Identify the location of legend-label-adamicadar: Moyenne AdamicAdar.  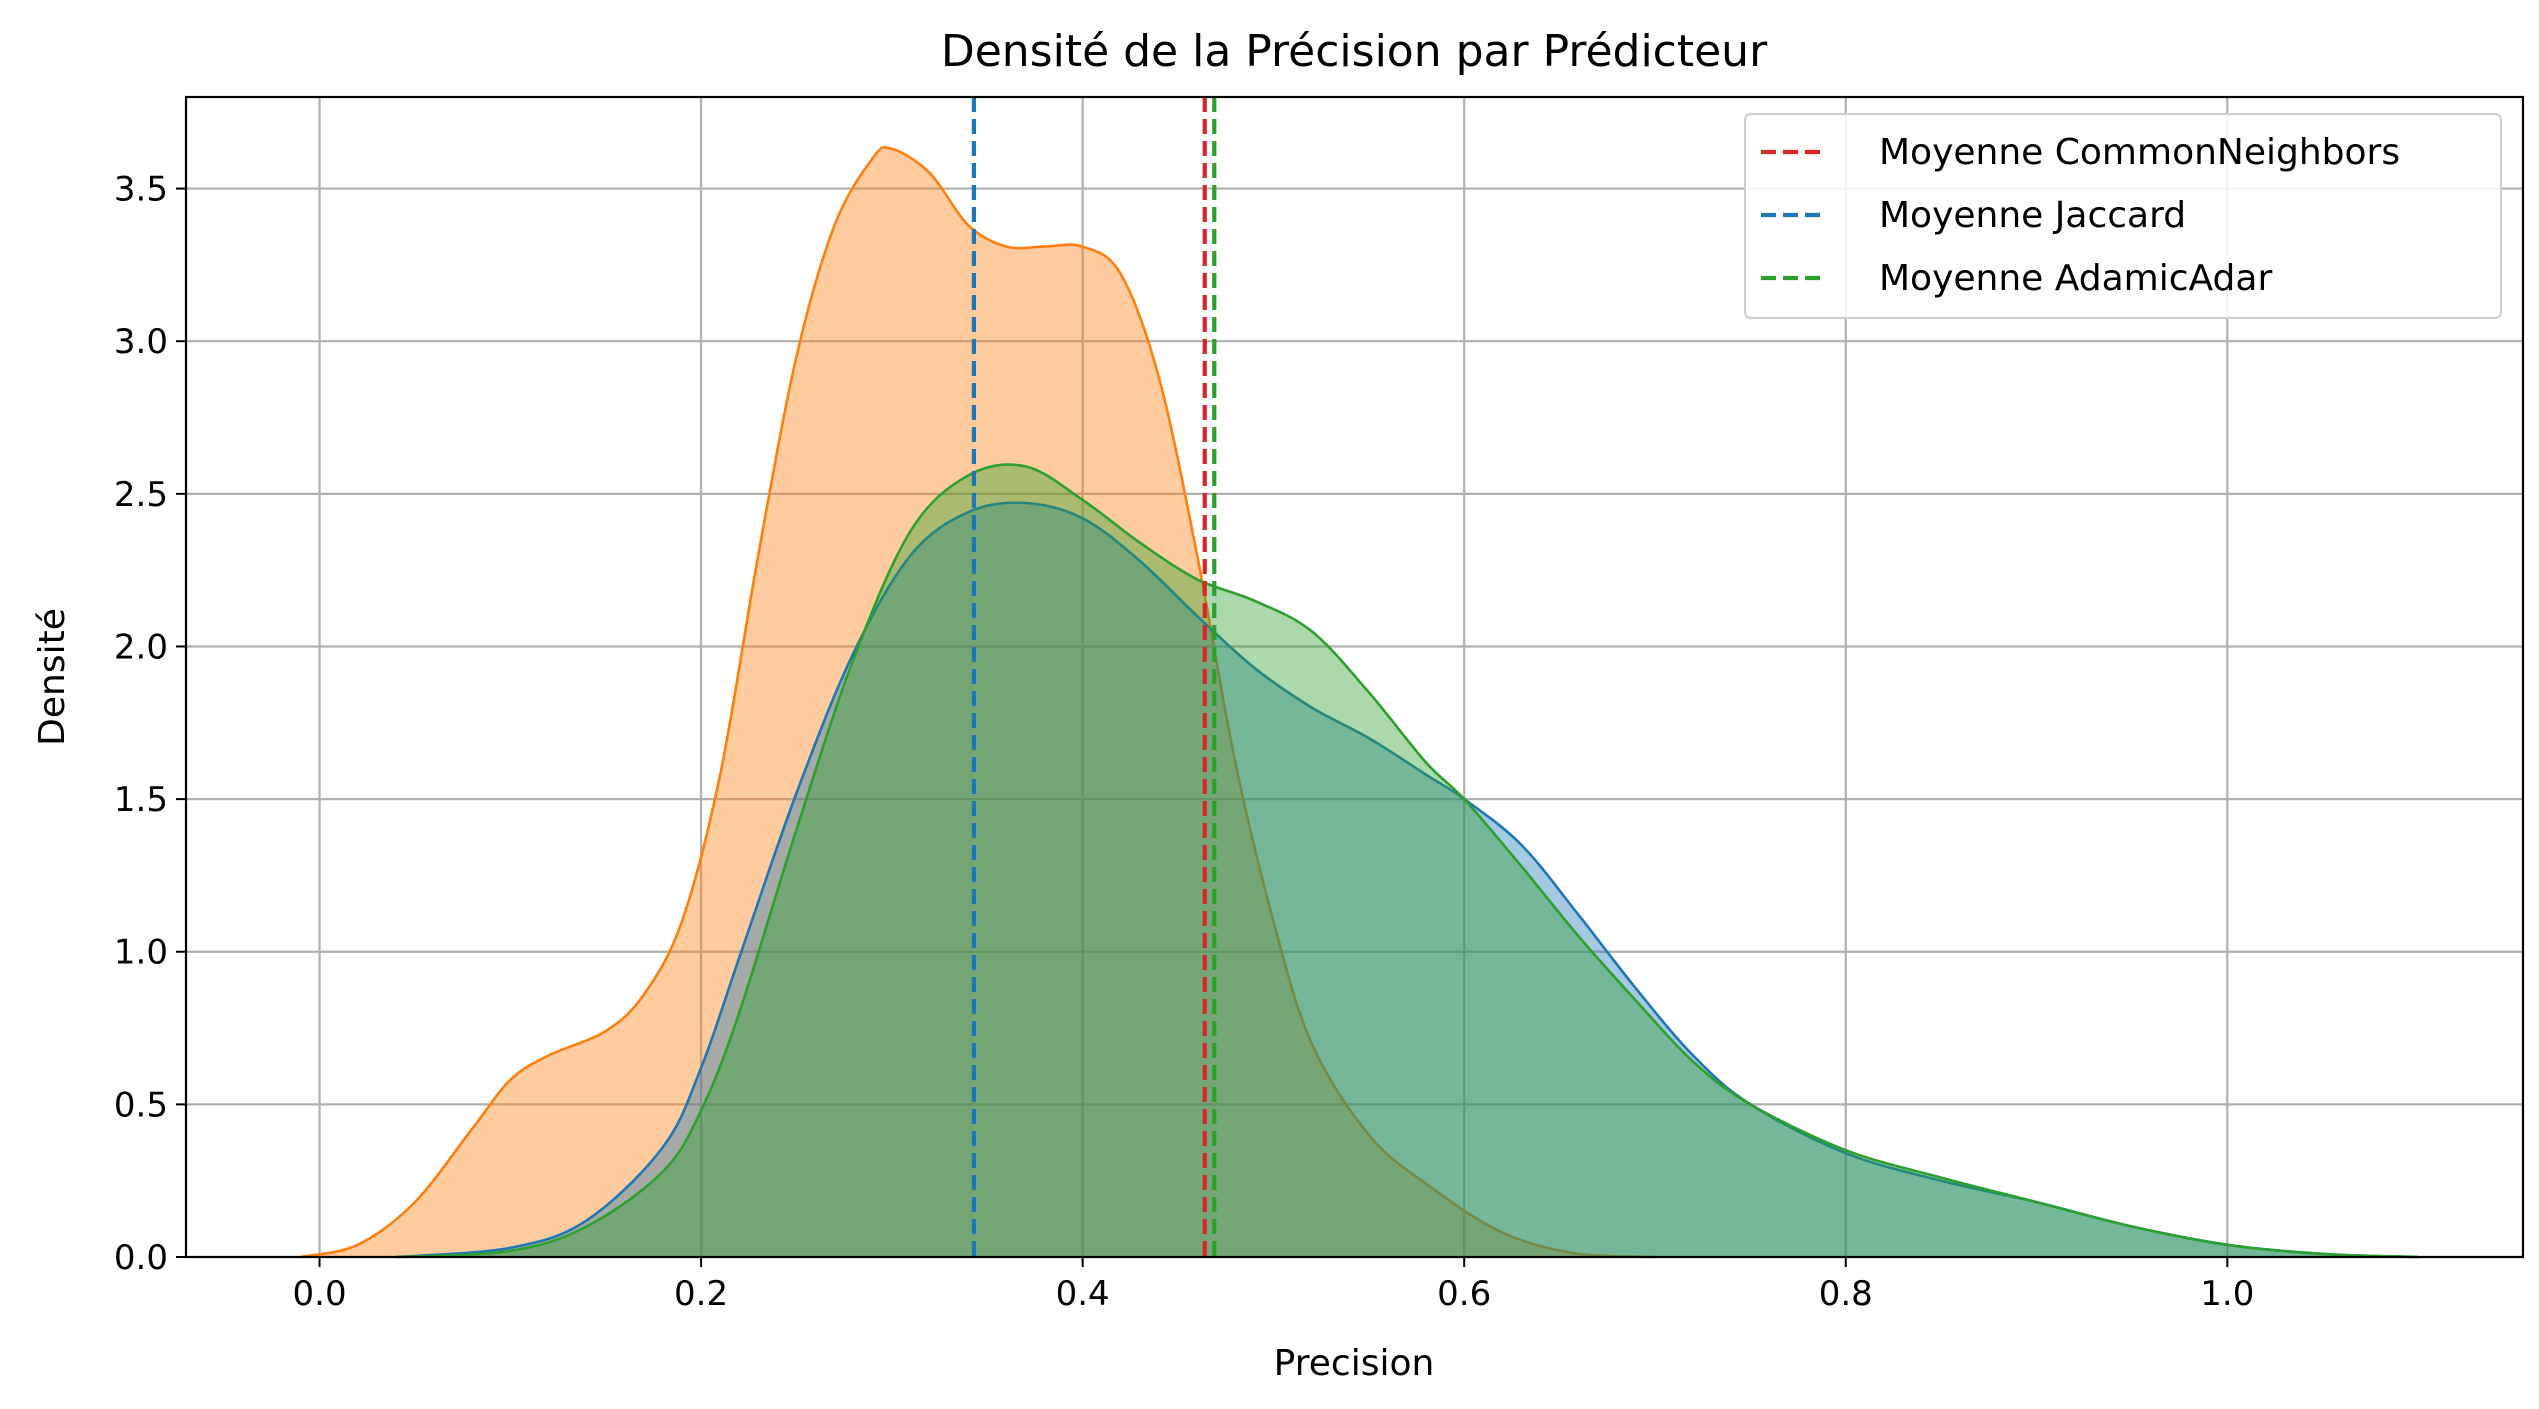
(2075, 278).